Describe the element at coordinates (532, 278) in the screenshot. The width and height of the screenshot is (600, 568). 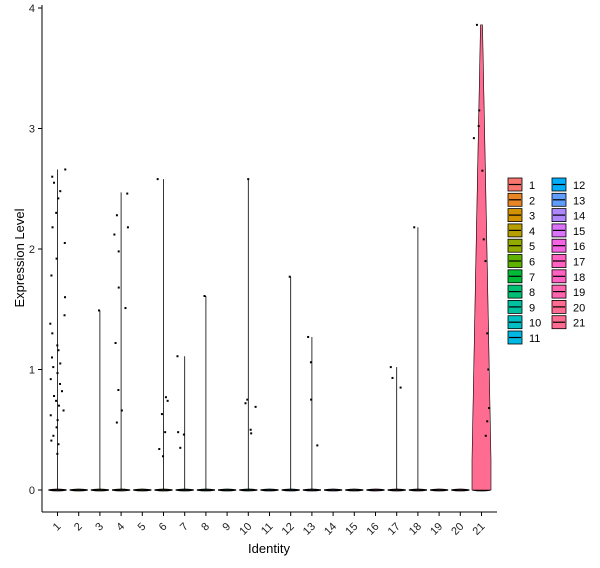
I see `legend-label: 7` at that location.